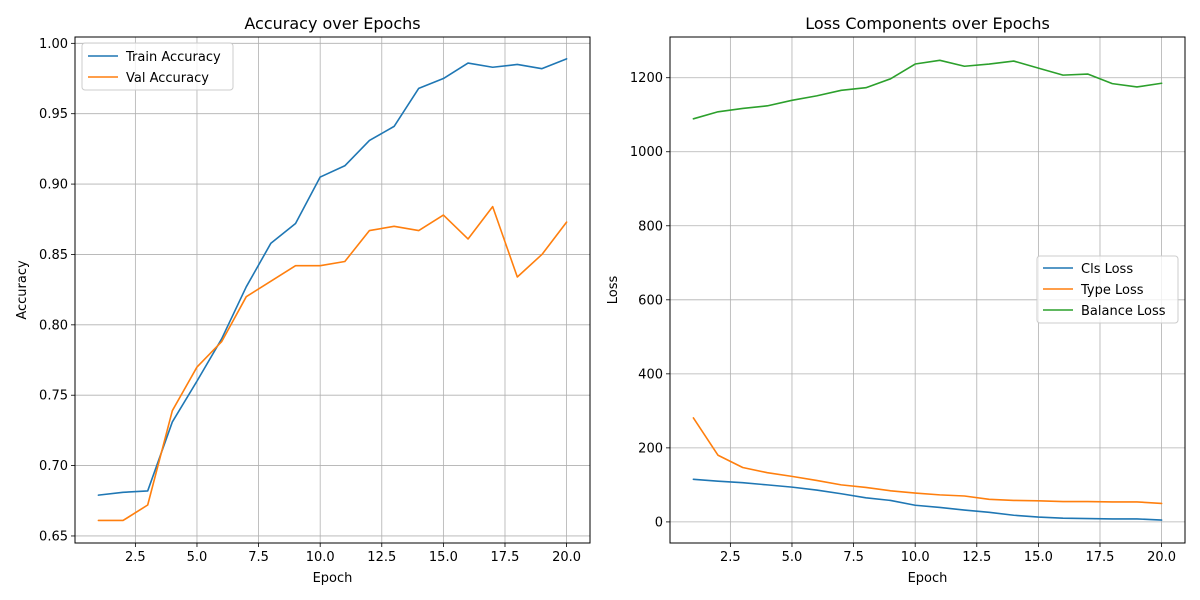  I want to click on legend: Cls Loss Type Loss Balance Loss, so click(1107, 289).